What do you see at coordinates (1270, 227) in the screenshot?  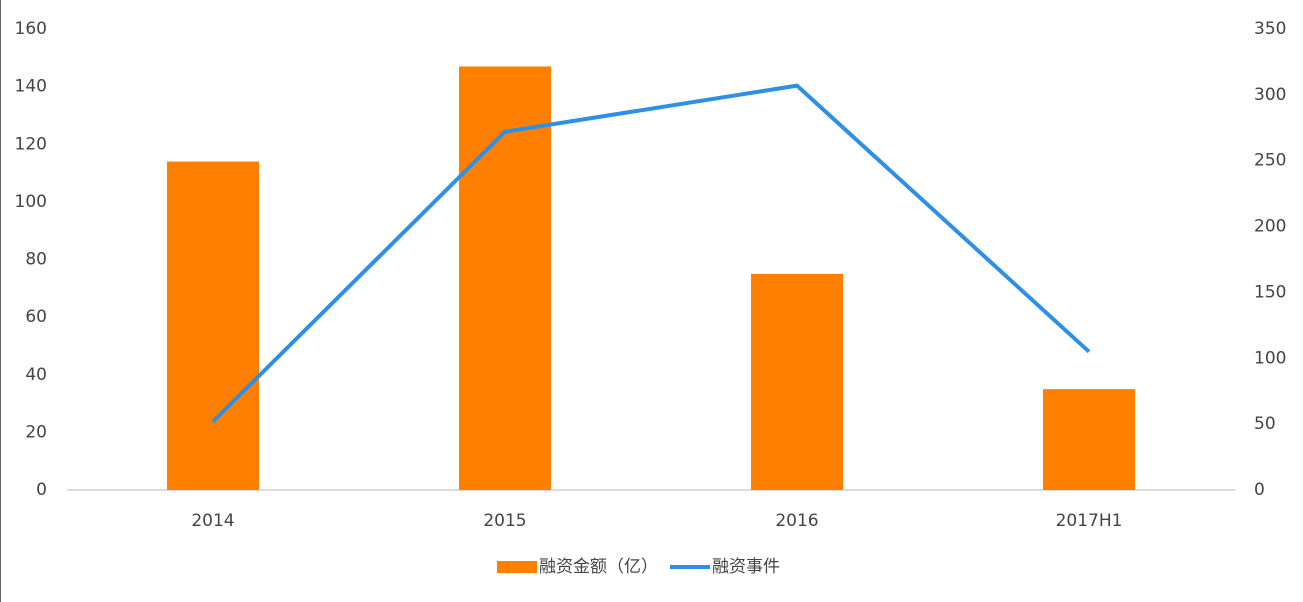 I see `y2-tick-label: 200` at bounding box center [1270, 227].